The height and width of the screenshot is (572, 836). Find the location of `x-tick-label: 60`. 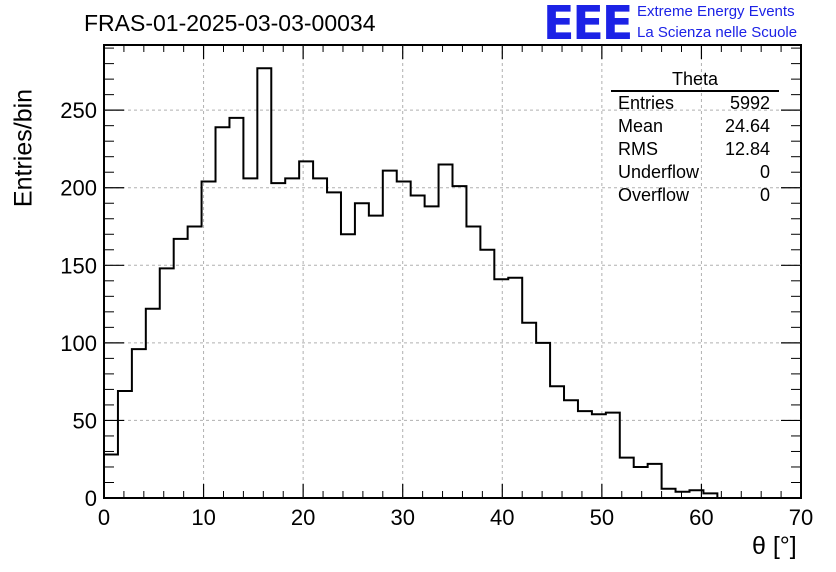

x-tick-label: 60 is located at coordinates (701, 517).